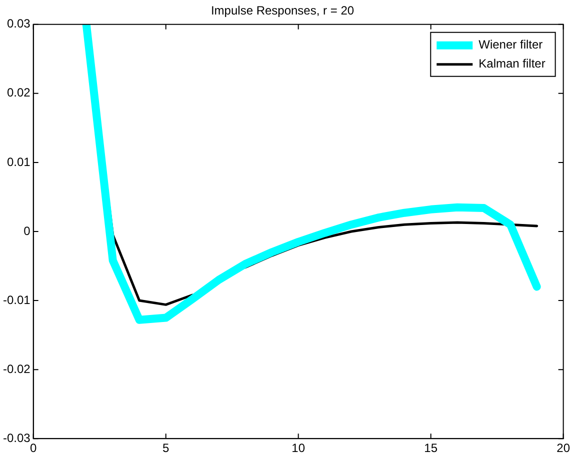 This screenshot has width=573, height=459. What do you see at coordinates (18, 93) in the screenshot?
I see `y-tick-label: 0.02` at bounding box center [18, 93].